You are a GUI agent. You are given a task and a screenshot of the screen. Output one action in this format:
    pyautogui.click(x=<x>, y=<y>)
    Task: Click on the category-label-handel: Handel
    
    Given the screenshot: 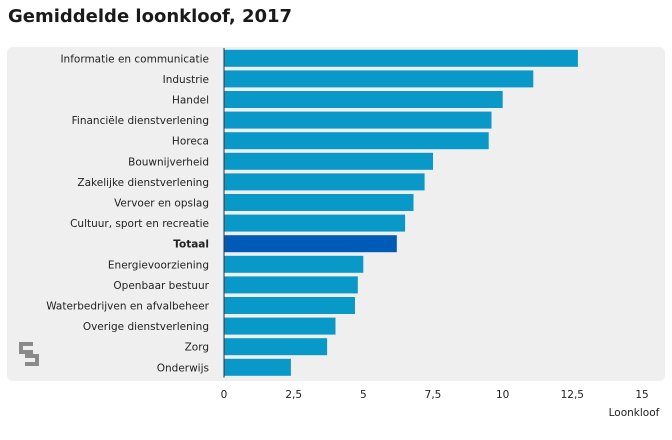 What is the action you would take?
    pyautogui.click(x=190, y=101)
    